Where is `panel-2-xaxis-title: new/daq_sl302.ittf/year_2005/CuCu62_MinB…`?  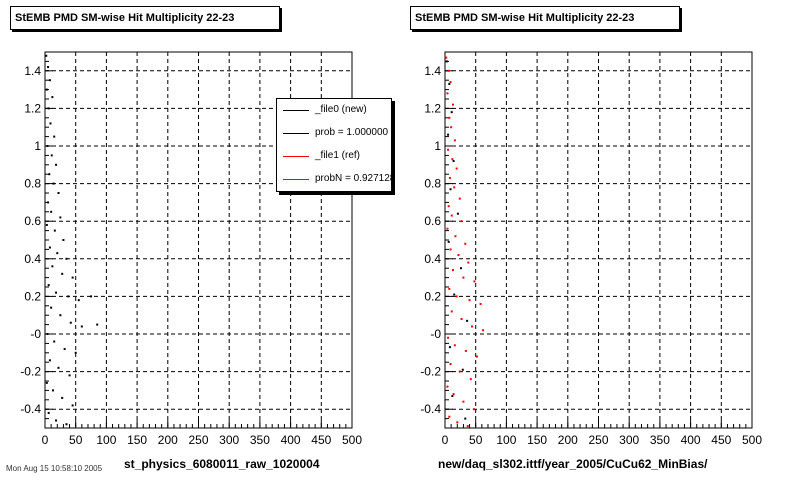
panel-2-xaxis-title: new/daq_sl302.ittf/year_2005/CuCu62_MinB… is located at coordinates (573, 464).